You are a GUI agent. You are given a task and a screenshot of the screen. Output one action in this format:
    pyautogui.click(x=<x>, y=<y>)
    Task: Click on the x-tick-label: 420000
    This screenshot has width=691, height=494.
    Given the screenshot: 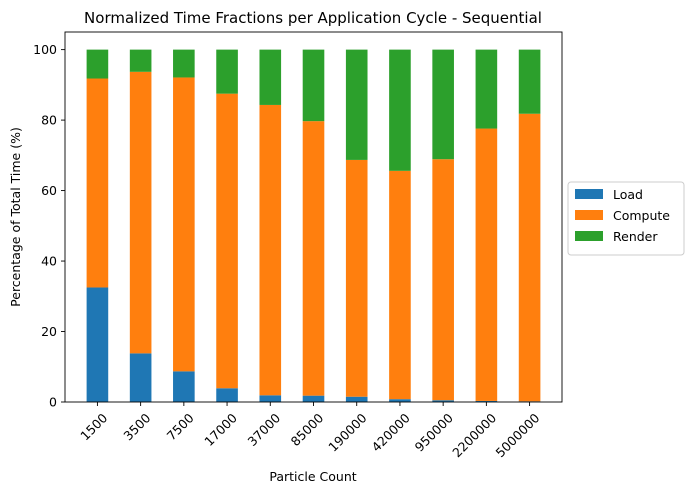 What is the action you would take?
    pyautogui.click(x=390, y=432)
    